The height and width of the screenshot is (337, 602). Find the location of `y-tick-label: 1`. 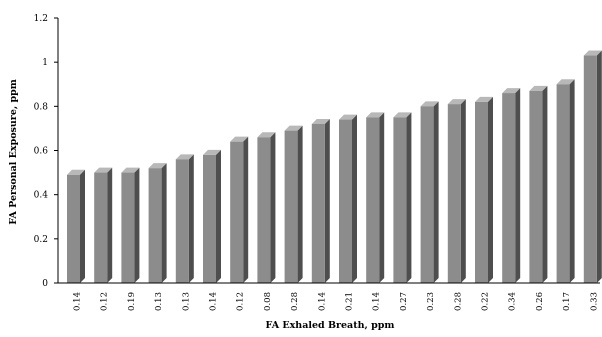

y-tick-label: 1 is located at coordinates (45, 63).